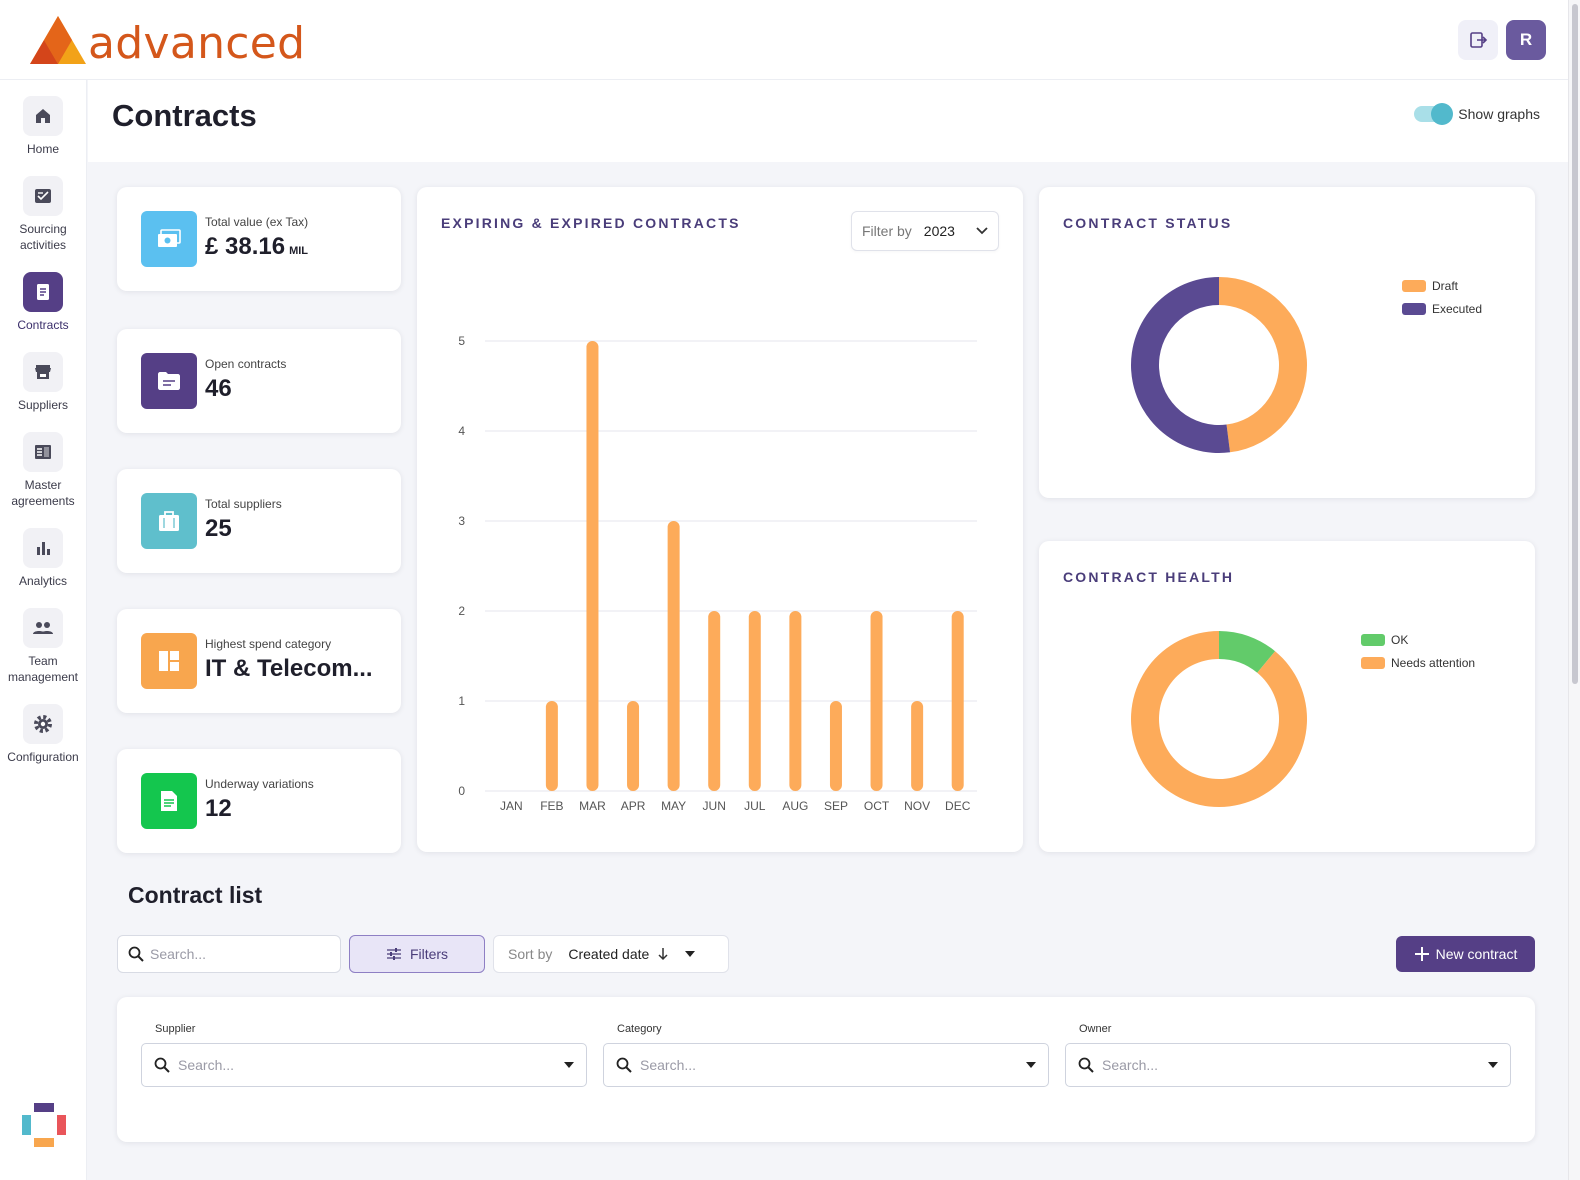  I want to click on category-search-input, so click(833, 1065).